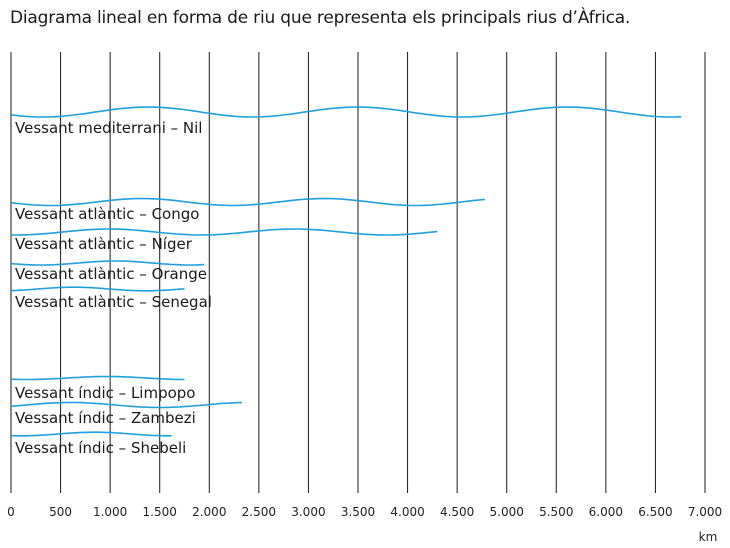  What do you see at coordinates (11, 512) in the screenshot?
I see `x-tick-label: 0` at bounding box center [11, 512].